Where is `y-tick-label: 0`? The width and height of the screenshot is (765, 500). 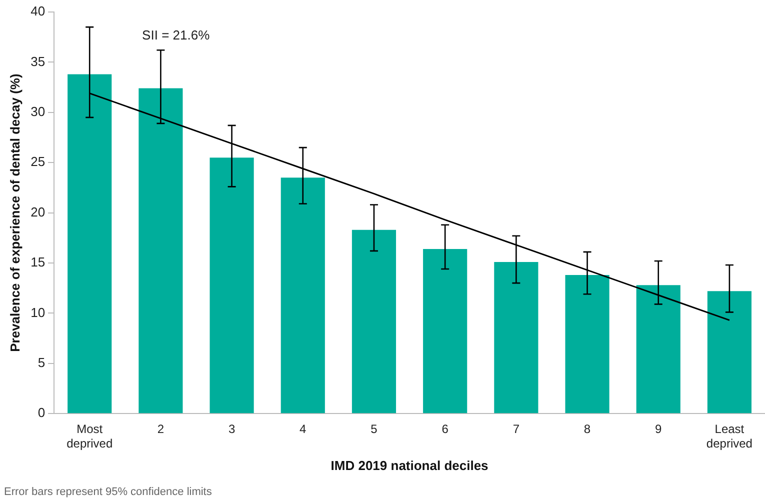 y-tick-label: 0 is located at coordinates (42, 412).